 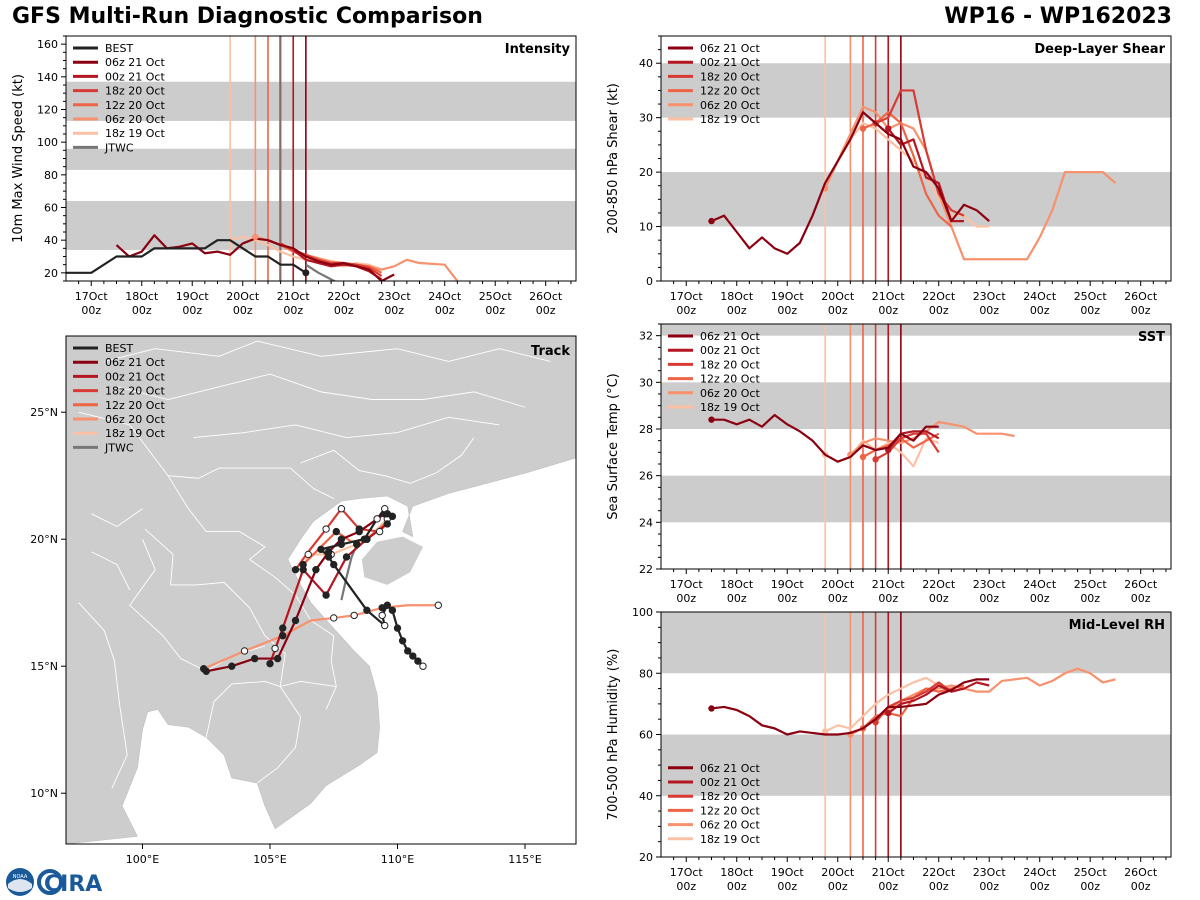 I want to click on cira-logo: NOAA CIRA, so click(x=54, y=882).